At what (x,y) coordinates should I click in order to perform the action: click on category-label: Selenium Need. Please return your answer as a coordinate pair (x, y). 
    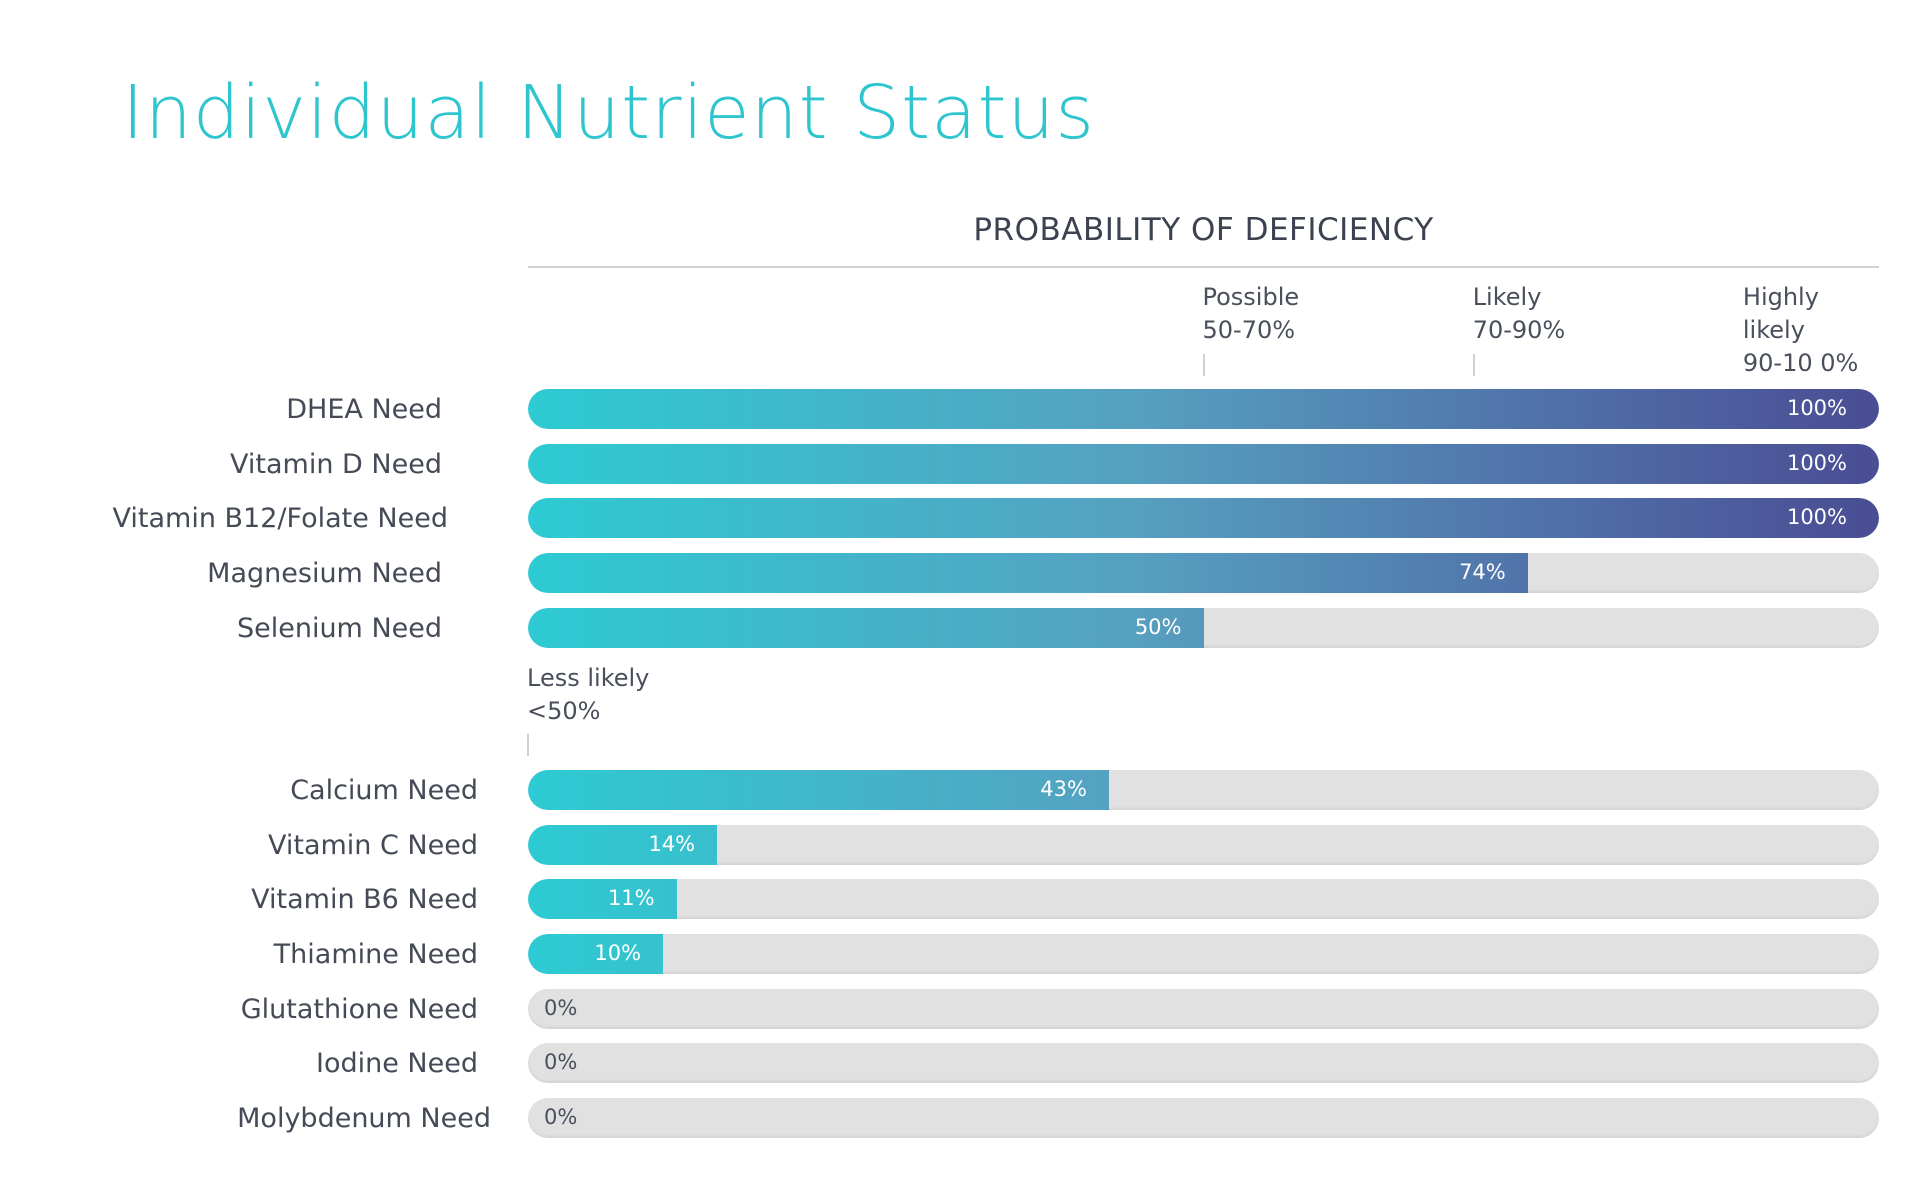
    Looking at the image, I should click on (339, 628).